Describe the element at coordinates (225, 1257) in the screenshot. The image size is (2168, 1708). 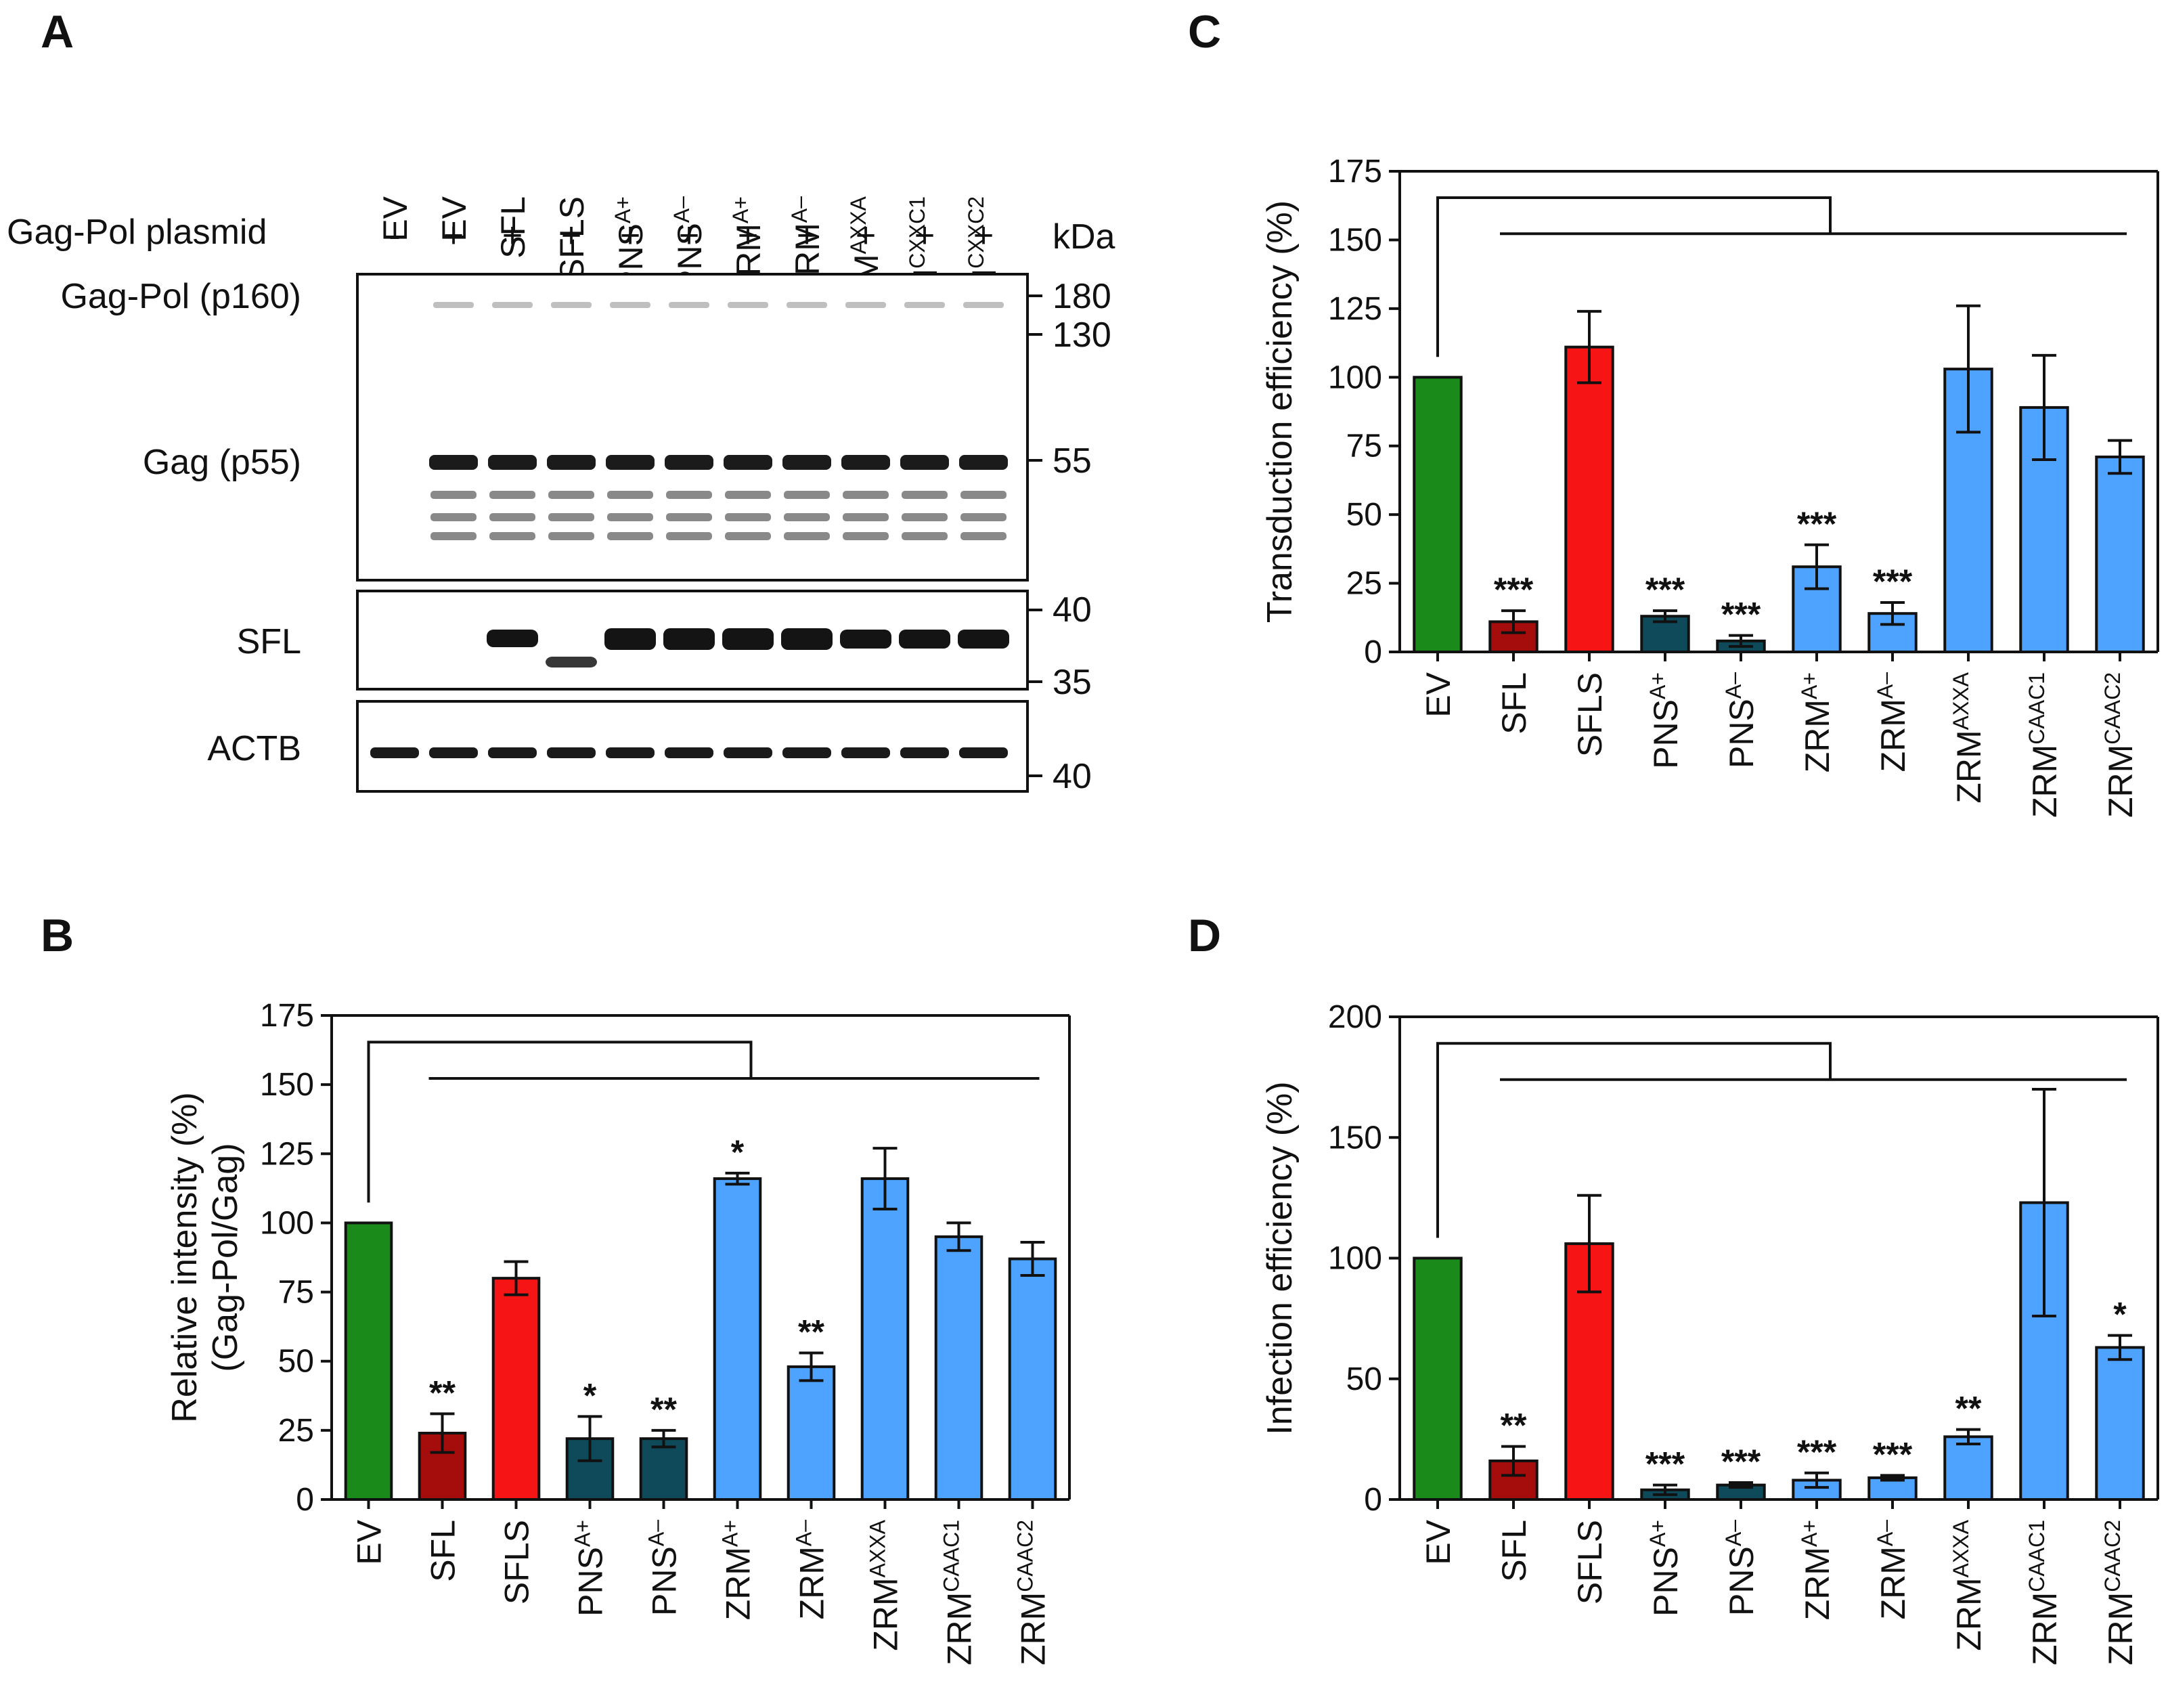
I see `y-axis-label-line2: (Gag-Pol/Gag)` at that location.